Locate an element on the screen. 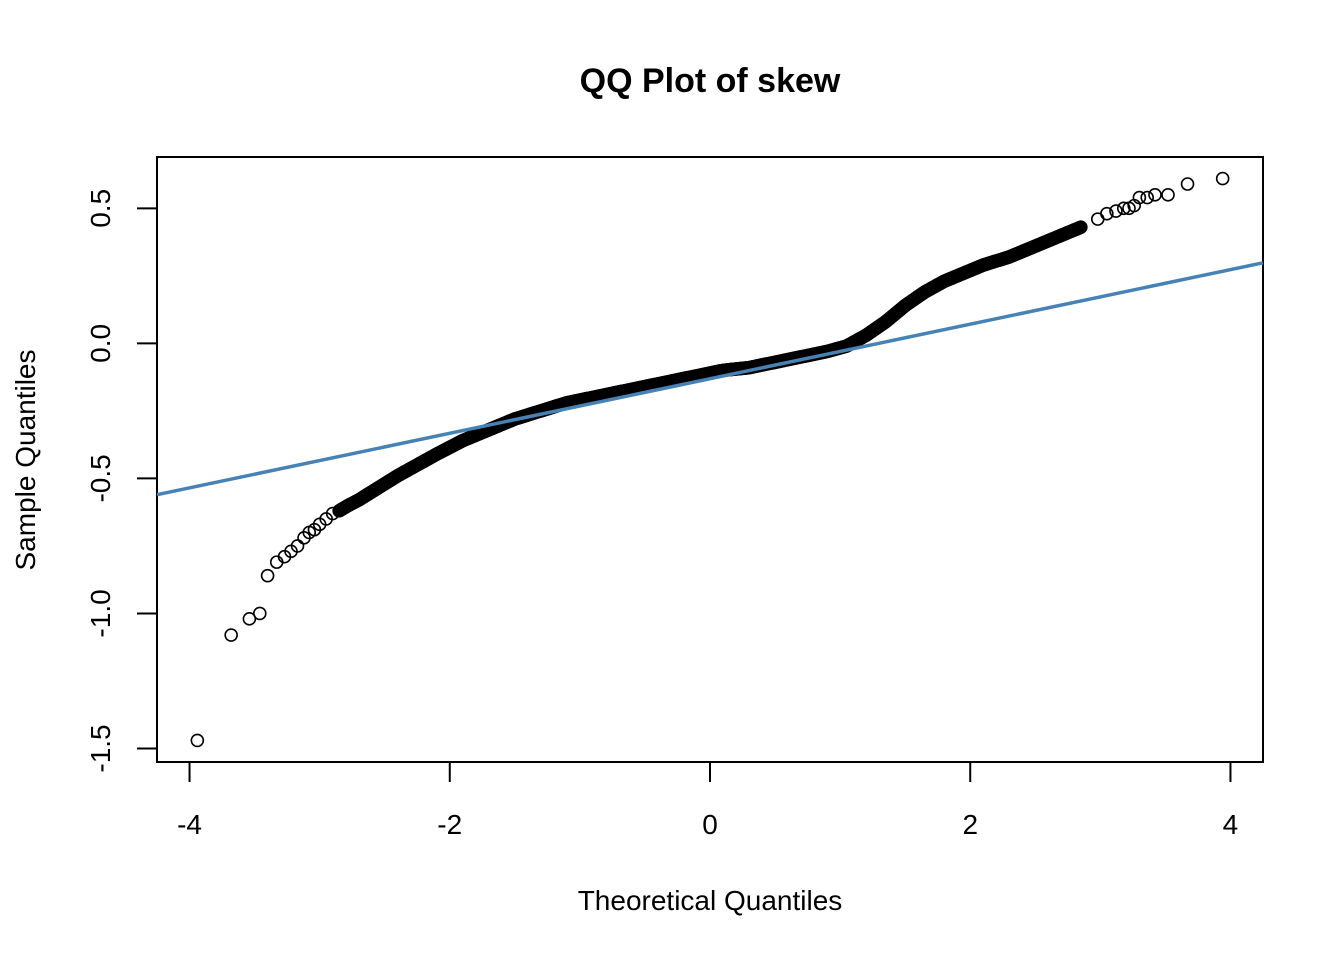 This screenshot has height=960, width=1344. y-tick-label: 0.0 is located at coordinates (100, 343).